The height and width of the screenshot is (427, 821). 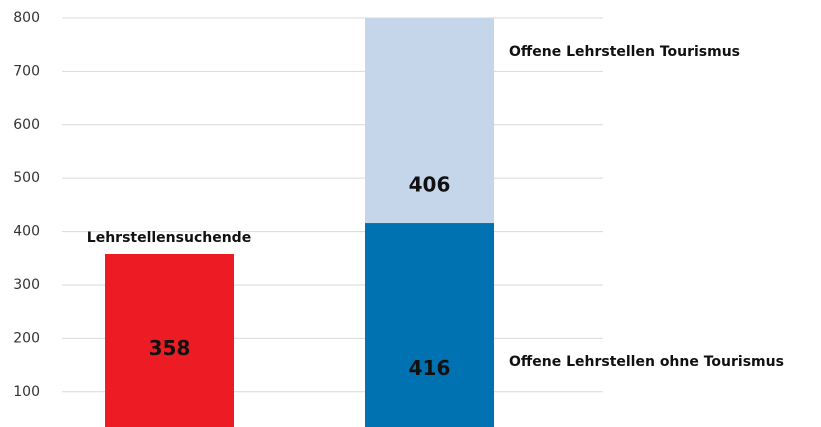 I want to click on value-label: 406, so click(x=430, y=185).